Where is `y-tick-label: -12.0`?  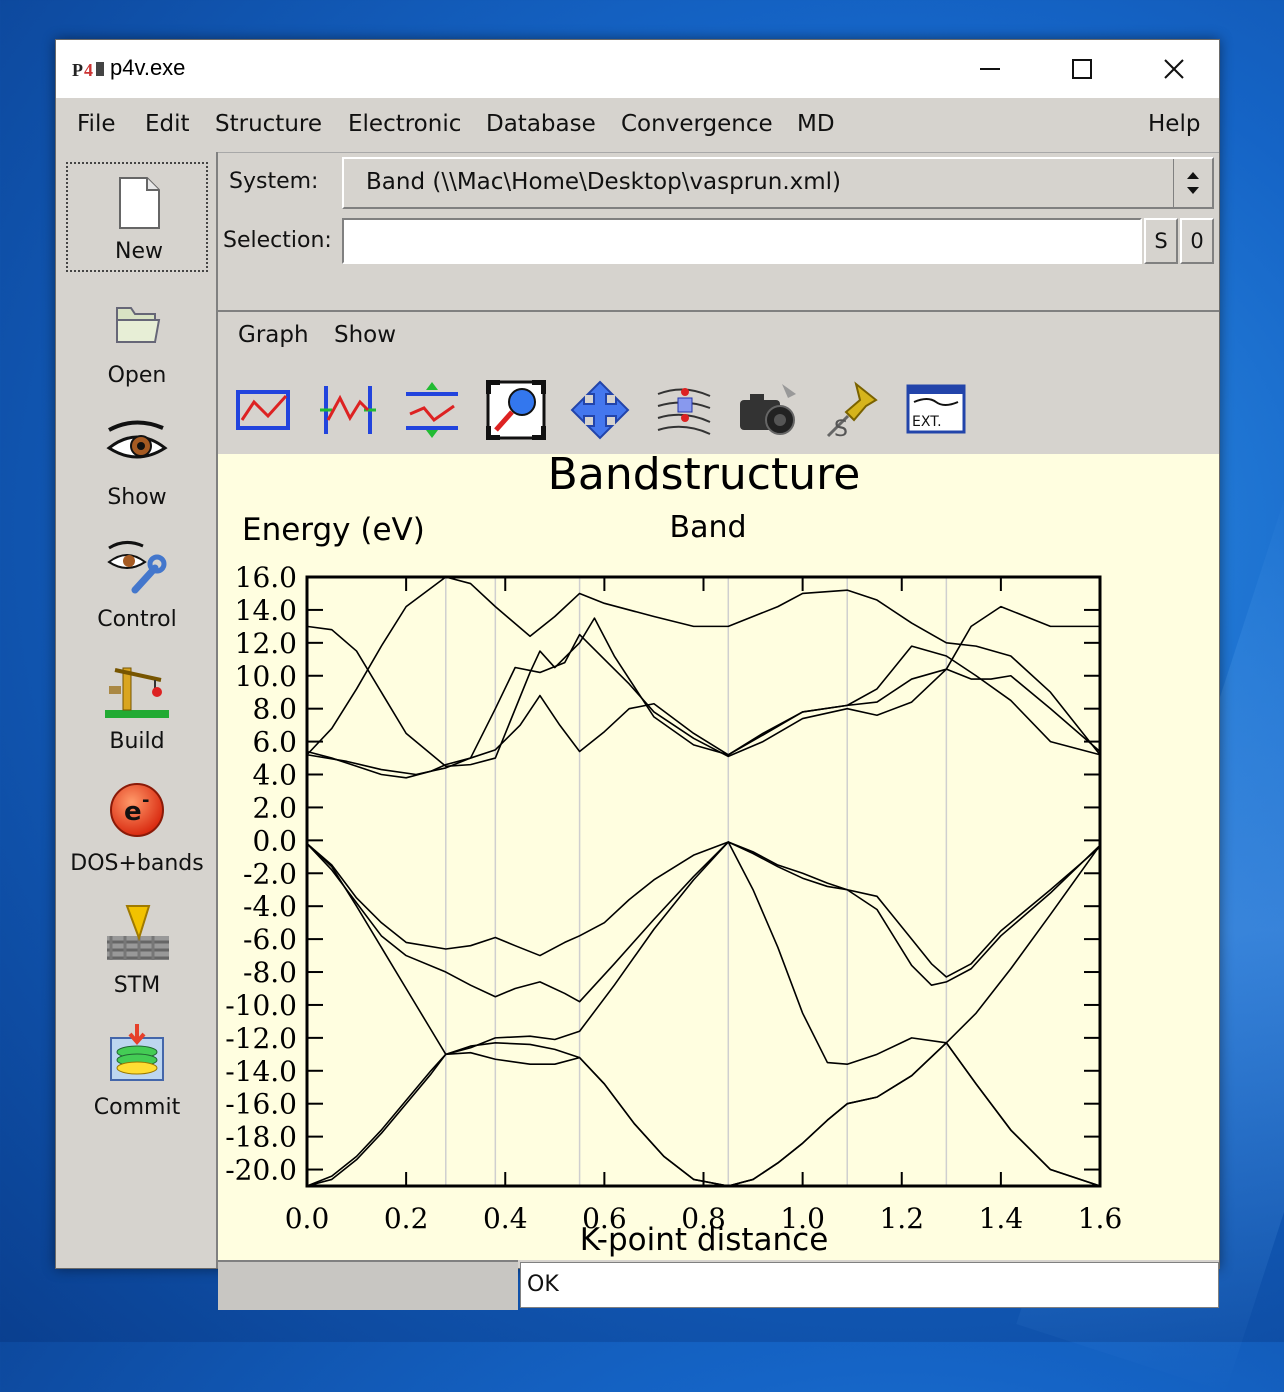 y-tick-label: -12.0 is located at coordinates (261, 1038).